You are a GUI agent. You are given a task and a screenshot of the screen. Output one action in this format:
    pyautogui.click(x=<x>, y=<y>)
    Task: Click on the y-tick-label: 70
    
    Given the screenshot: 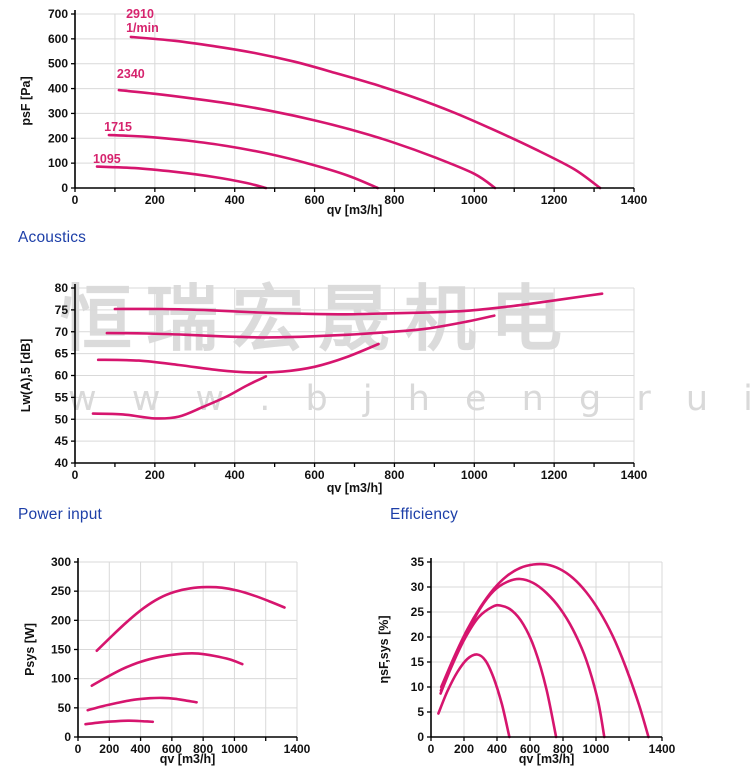 What is the action you would take?
    pyautogui.click(x=62, y=332)
    